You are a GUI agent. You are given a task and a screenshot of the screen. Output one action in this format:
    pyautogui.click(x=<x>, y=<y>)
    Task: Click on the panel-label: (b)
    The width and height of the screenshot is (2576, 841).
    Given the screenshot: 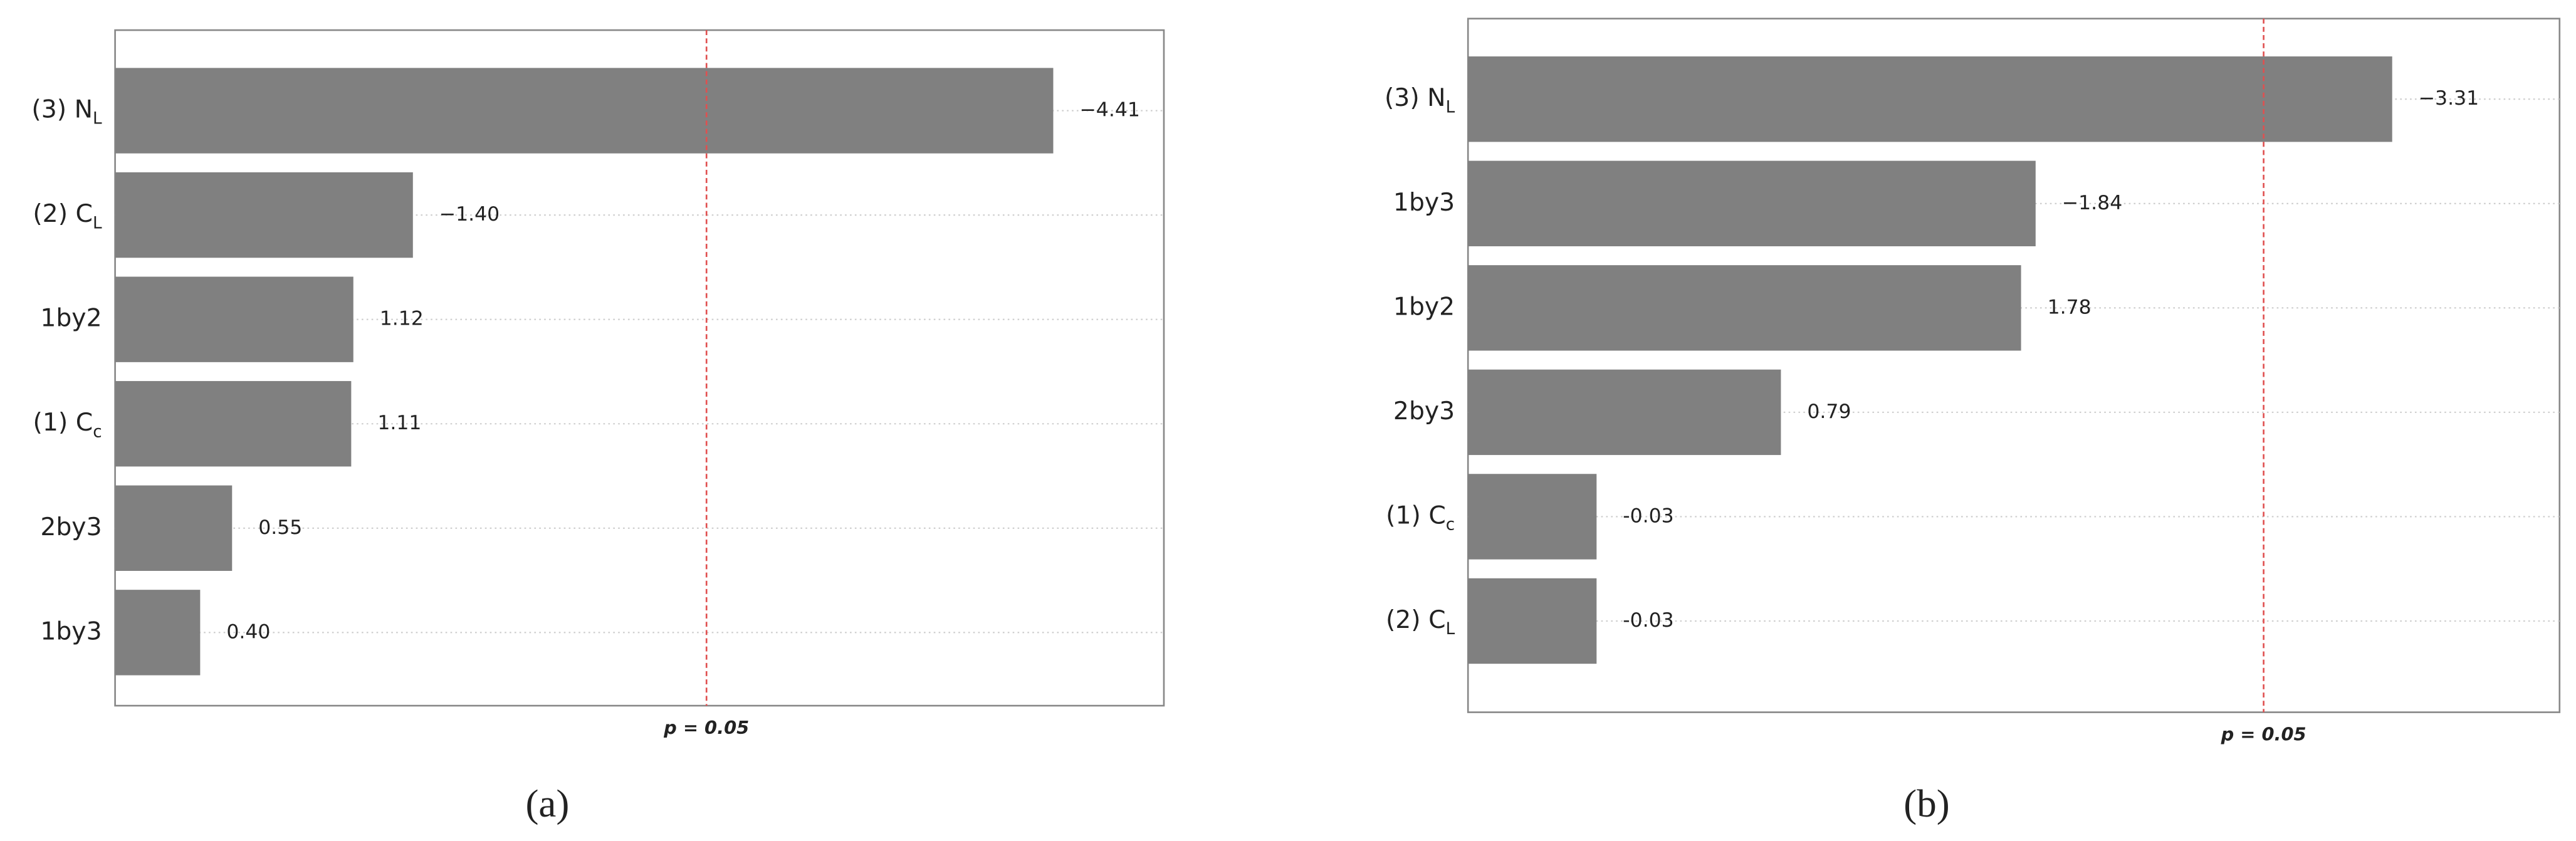 What is the action you would take?
    pyautogui.click(x=1926, y=803)
    